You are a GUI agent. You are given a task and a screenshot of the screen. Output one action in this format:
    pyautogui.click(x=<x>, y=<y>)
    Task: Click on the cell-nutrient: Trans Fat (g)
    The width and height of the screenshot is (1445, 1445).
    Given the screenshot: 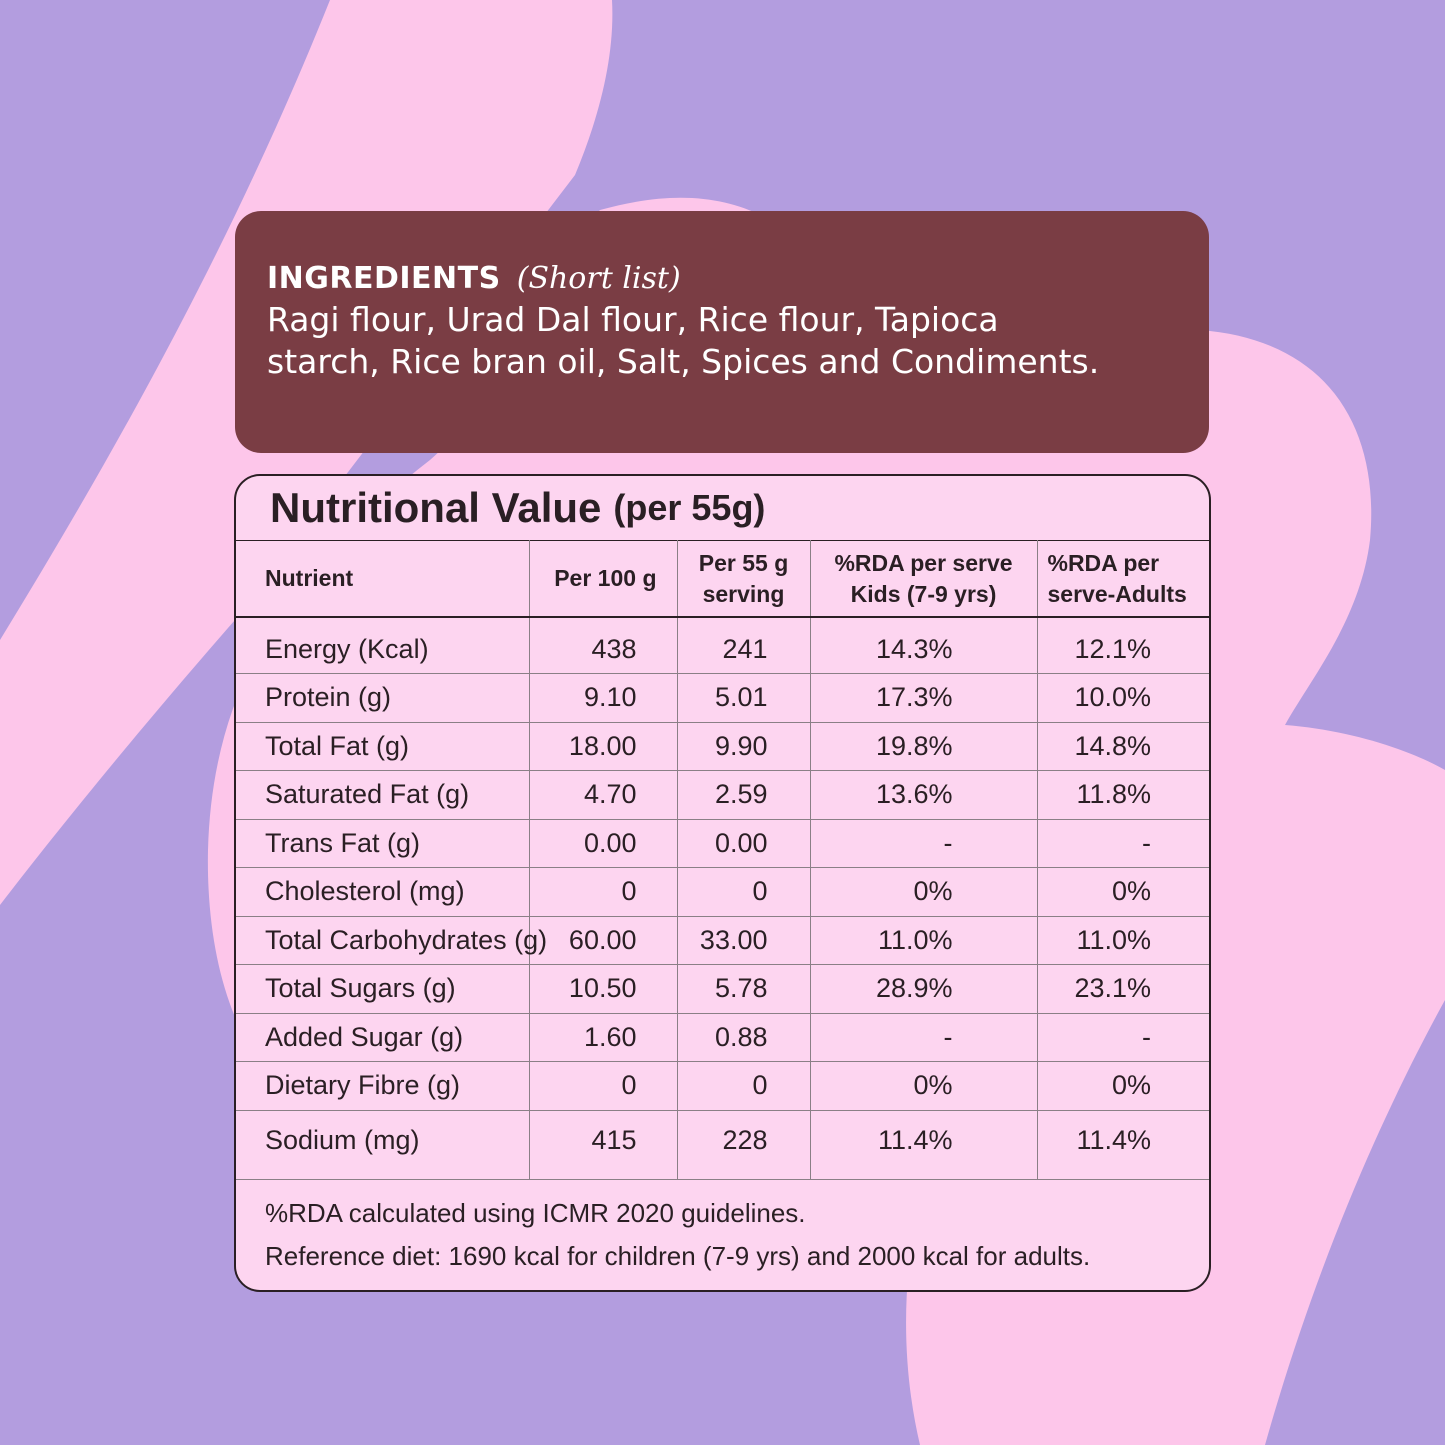 What is the action you would take?
    pyautogui.click(x=383, y=843)
    